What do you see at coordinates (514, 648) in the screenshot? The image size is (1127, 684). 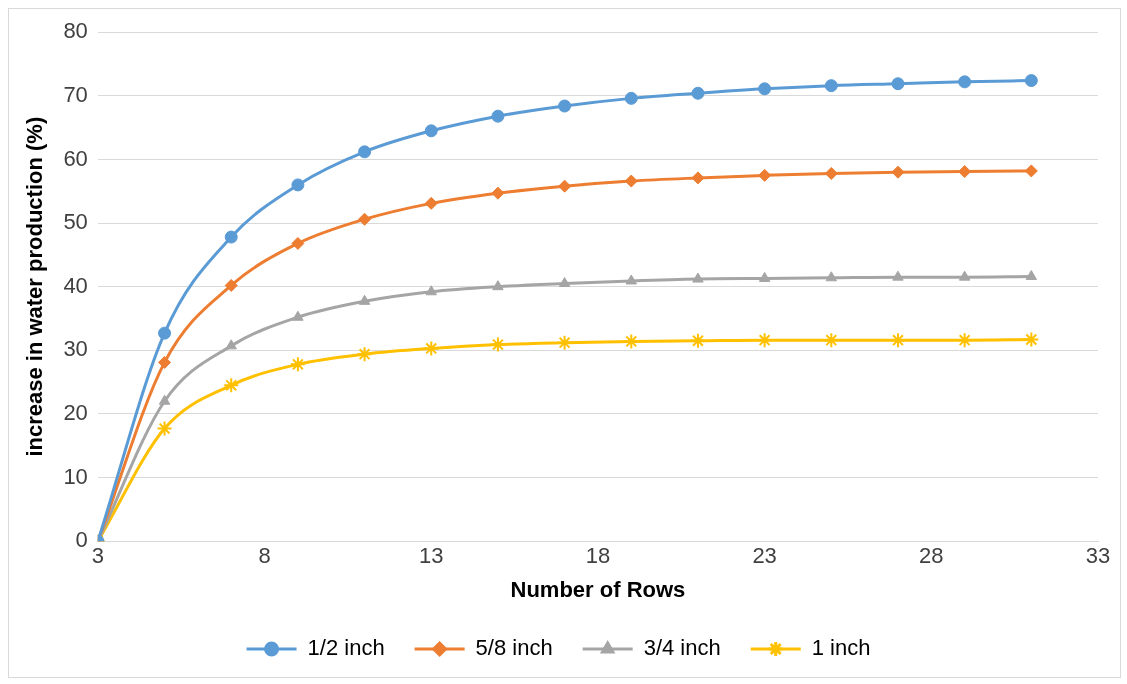 I see `legend-label: 5/8 inch` at bounding box center [514, 648].